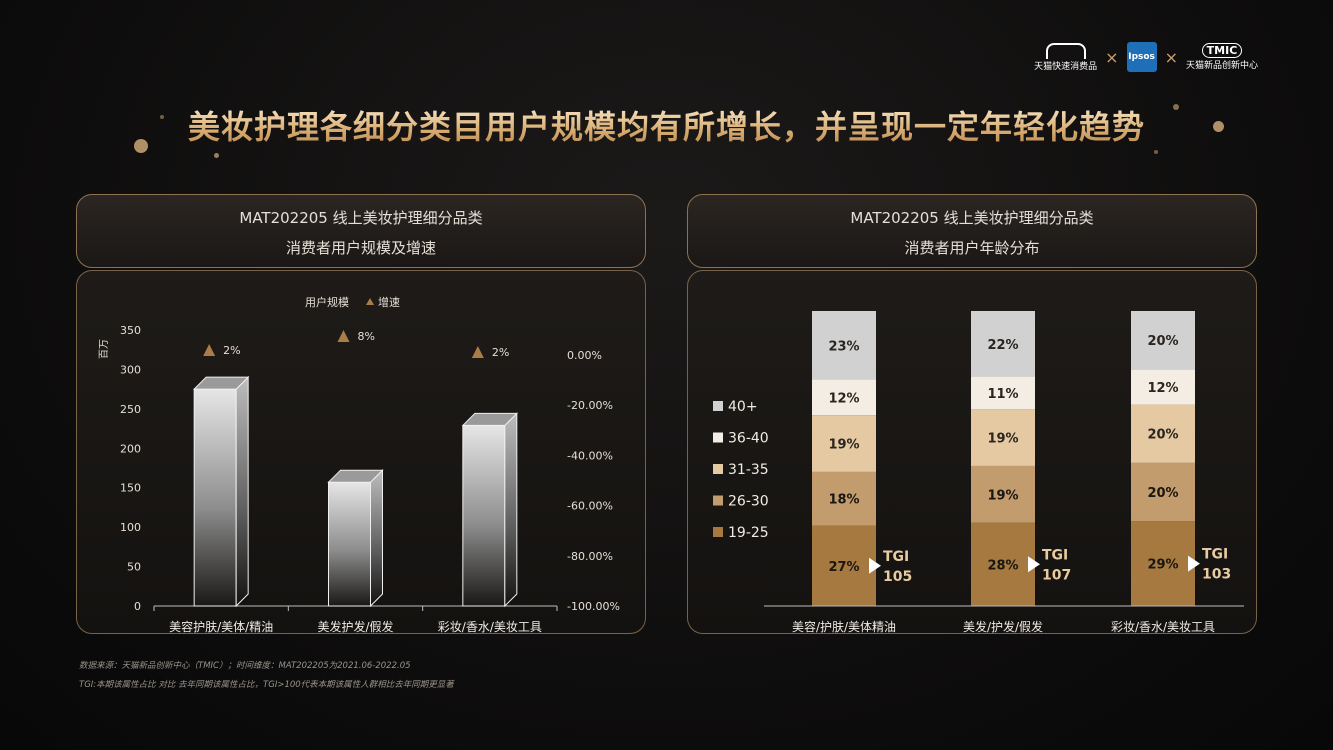 Image resolution: width=1333 pixels, height=750 pixels. What do you see at coordinates (590, 506) in the screenshot?
I see `y2-tick-label: -60.00%` at bounding box center [590, 506].